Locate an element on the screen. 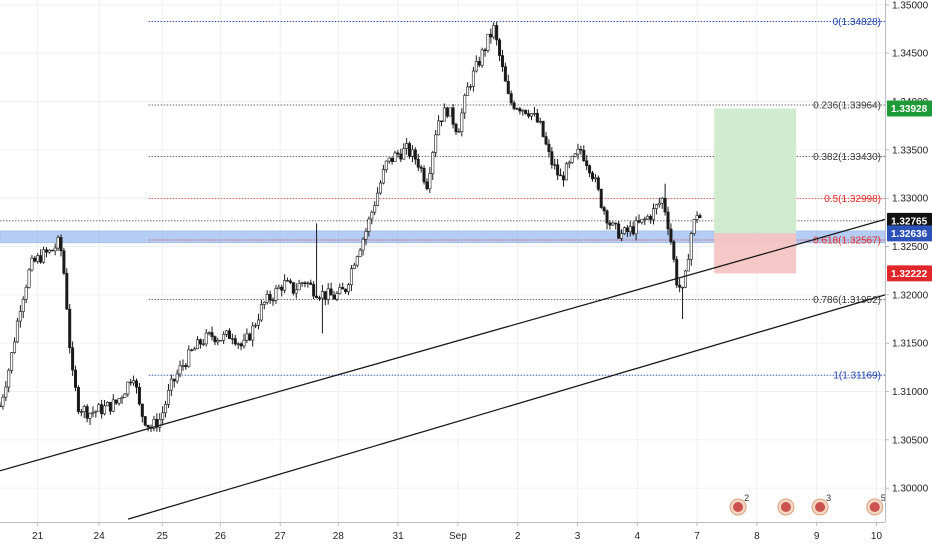 This screenshot has height=550, width=932. time-axis: 21 24 25 26 27 28 31 Sep 2 3 4 7 8 9 10 is located at coordinates (466, 536).